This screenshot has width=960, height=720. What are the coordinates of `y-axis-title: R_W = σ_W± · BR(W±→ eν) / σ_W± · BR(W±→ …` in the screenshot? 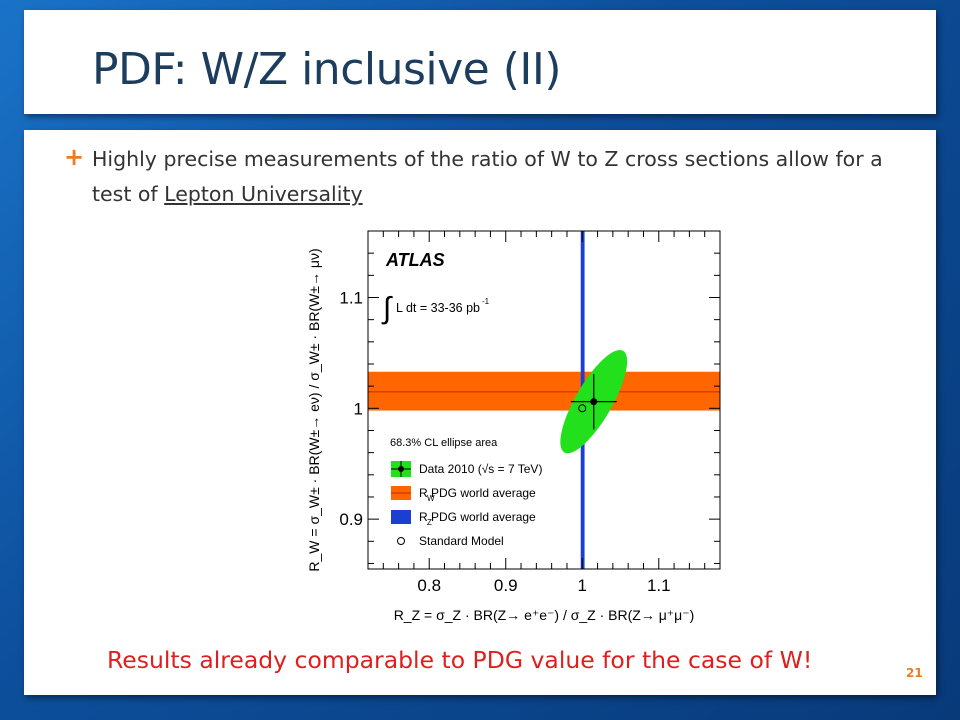 It's located at (314, 409).